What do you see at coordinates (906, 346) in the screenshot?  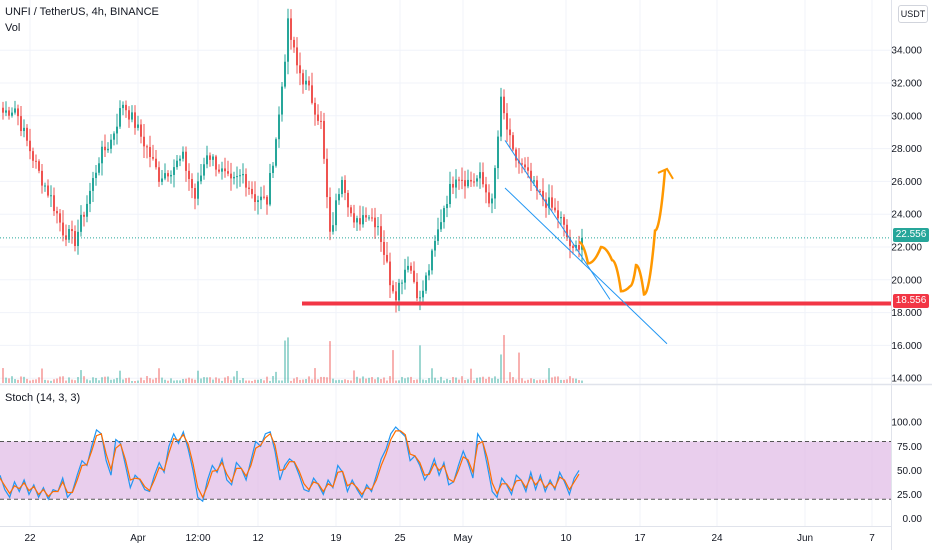 I see `price-tick-label: 16.000` at bounding box center [906, 346].